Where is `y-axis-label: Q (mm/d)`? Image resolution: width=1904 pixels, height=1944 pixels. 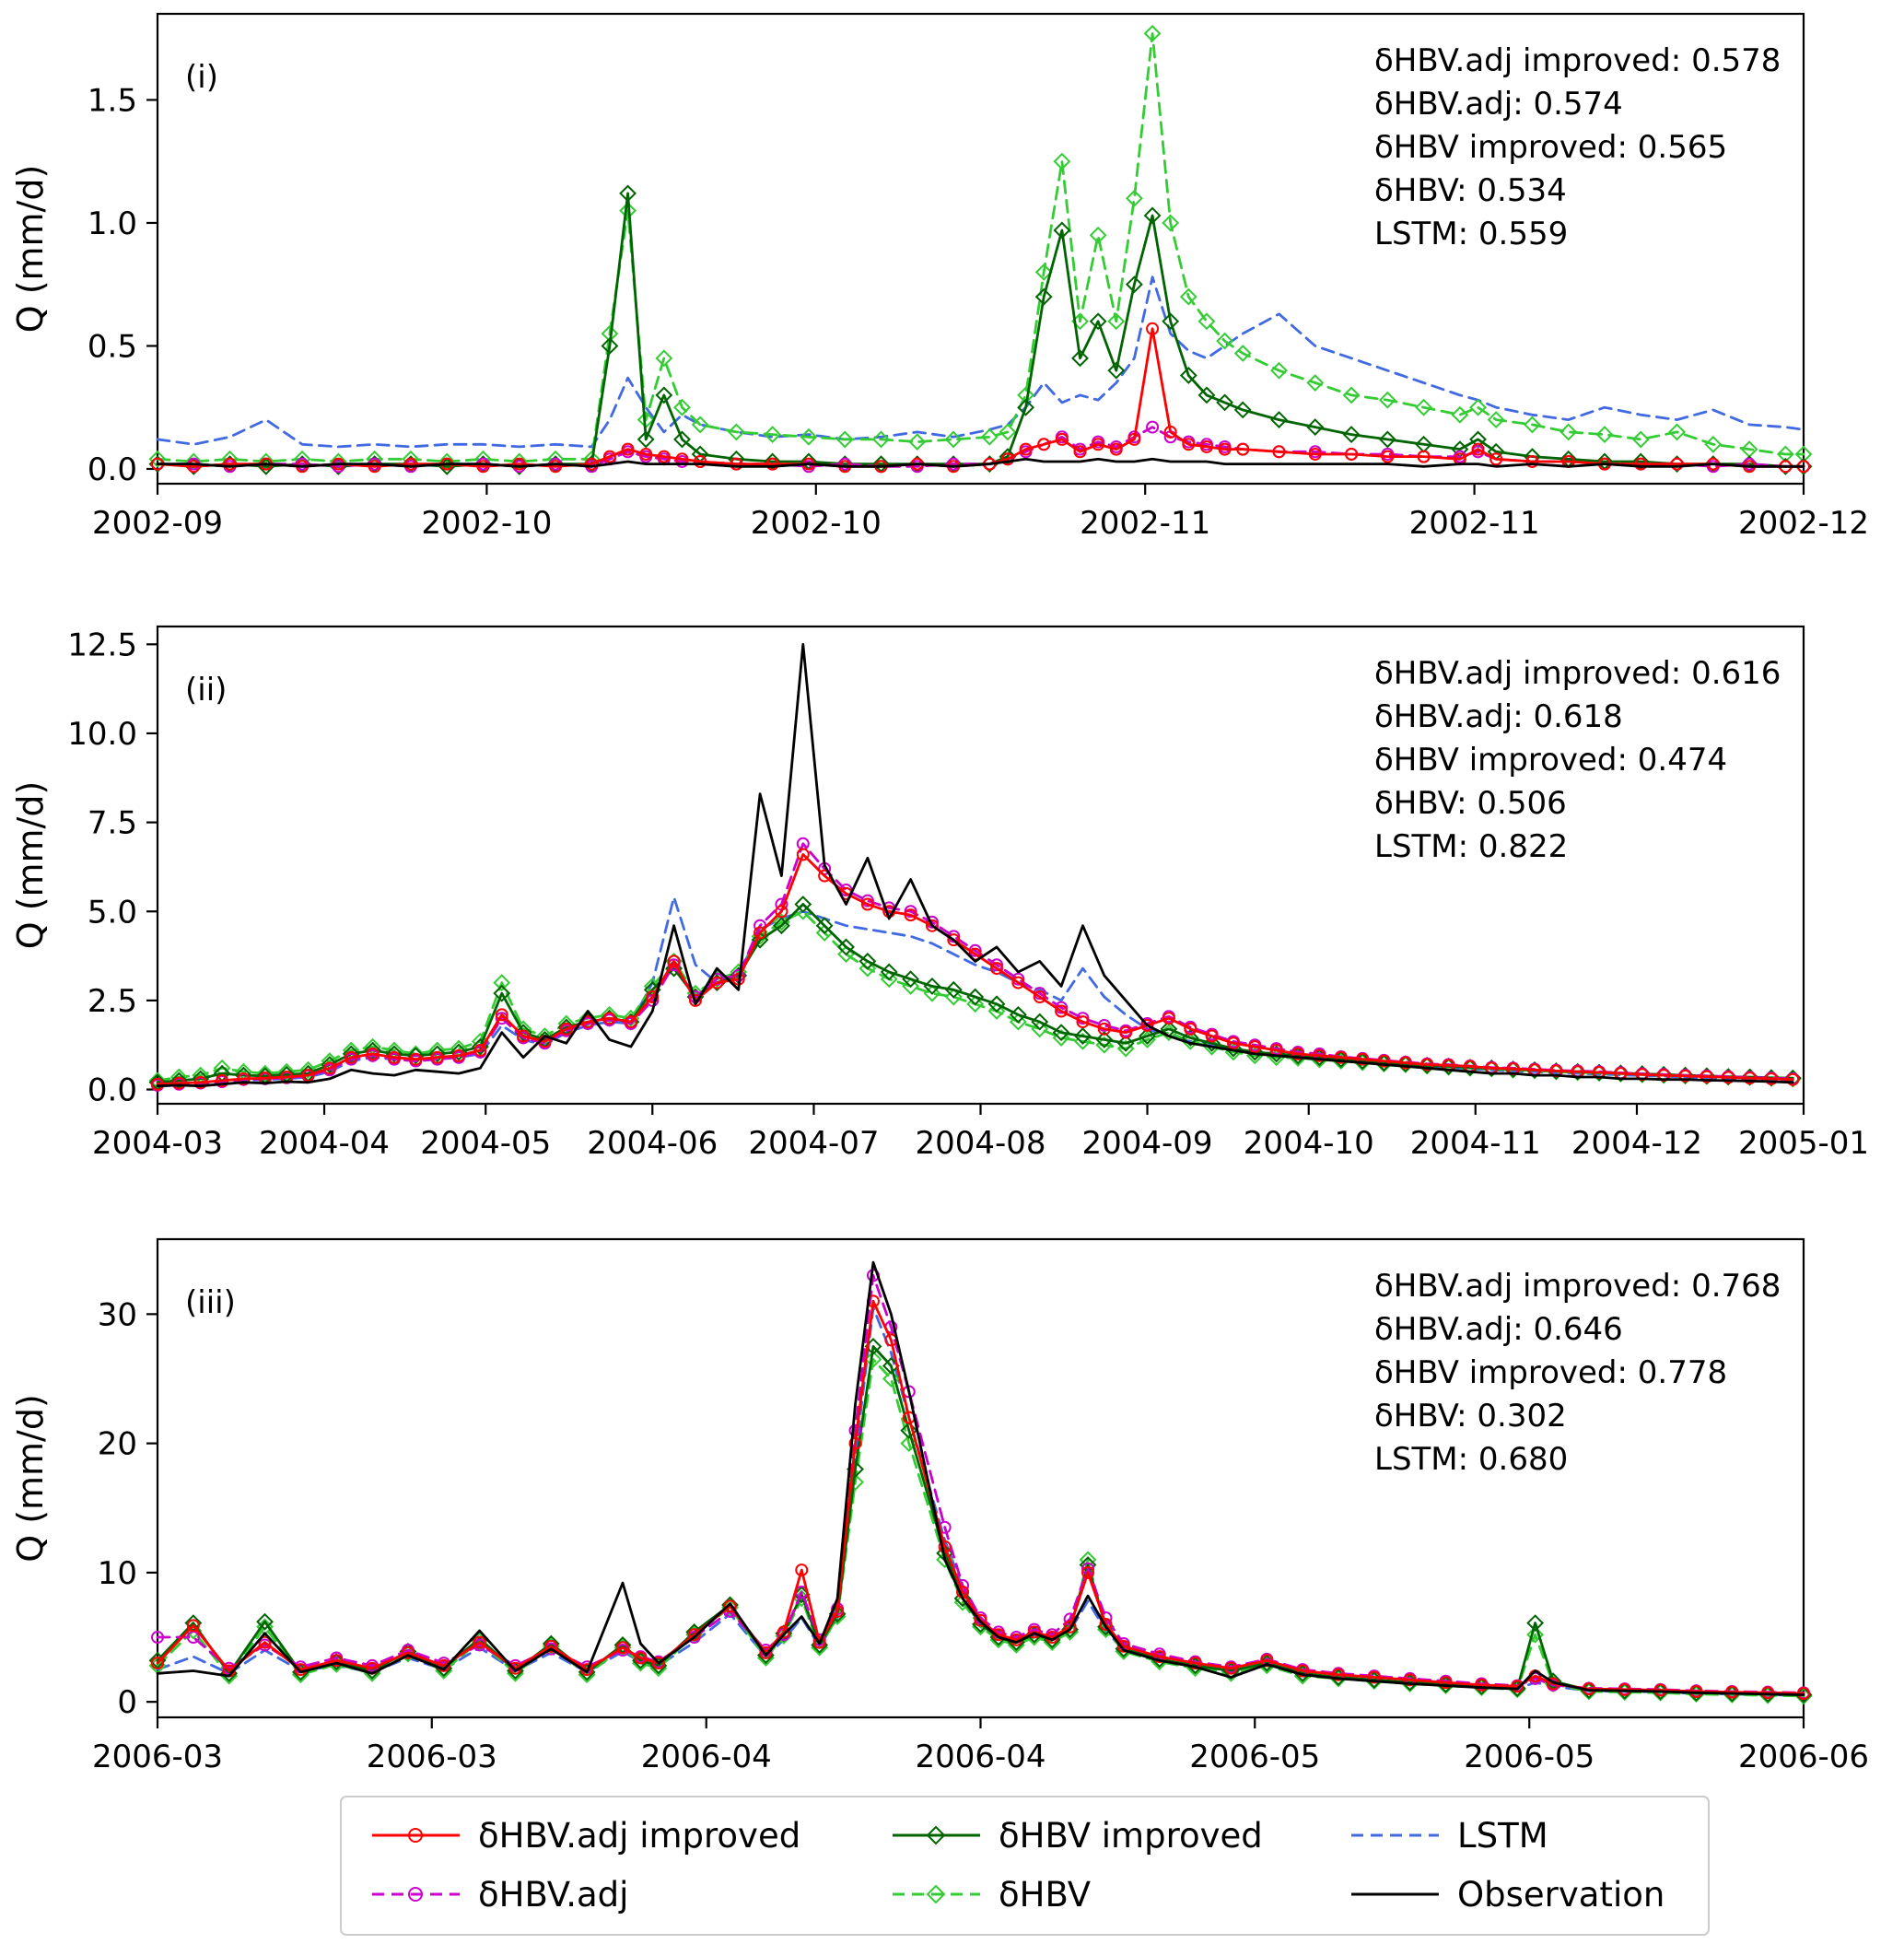 y-axis-label: Q (mm/d) is located at coordinates (30, 1478).